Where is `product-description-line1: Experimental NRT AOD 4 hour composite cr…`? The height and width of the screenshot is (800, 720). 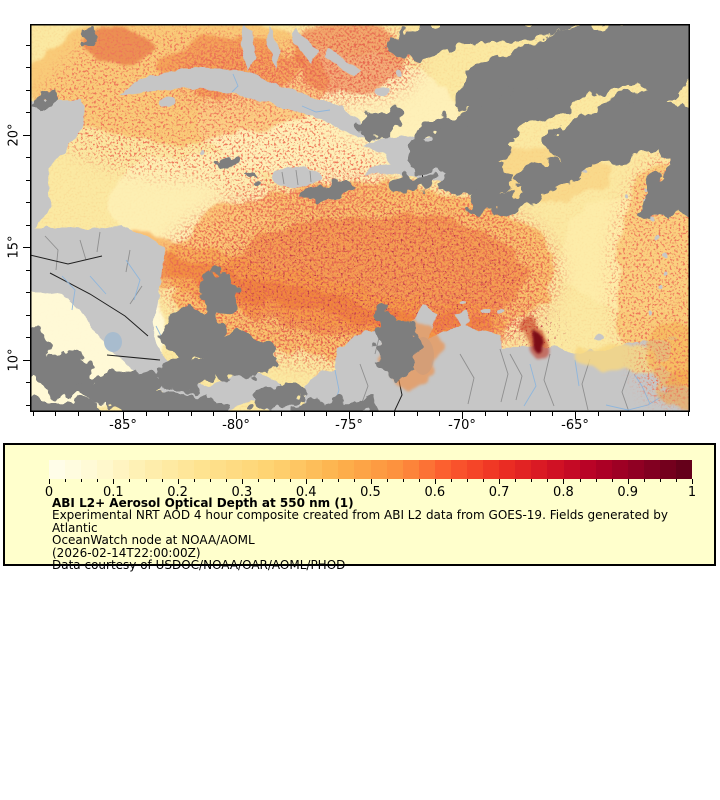
product-description-line1: Experimental NRT AOD 4 hour composite cr… is located at coordinates (360, 521).